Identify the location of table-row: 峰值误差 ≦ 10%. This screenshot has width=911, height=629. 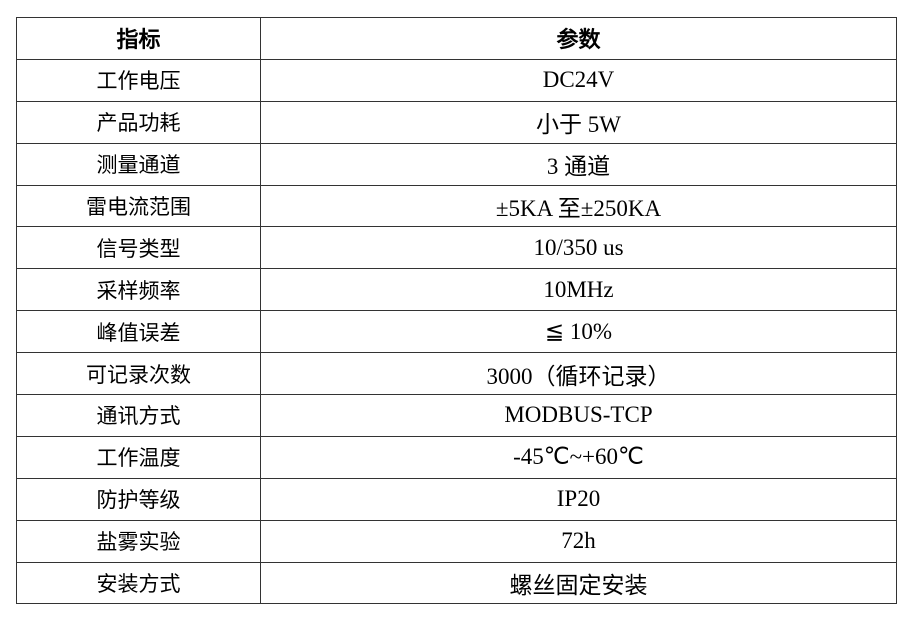
(456, 332).